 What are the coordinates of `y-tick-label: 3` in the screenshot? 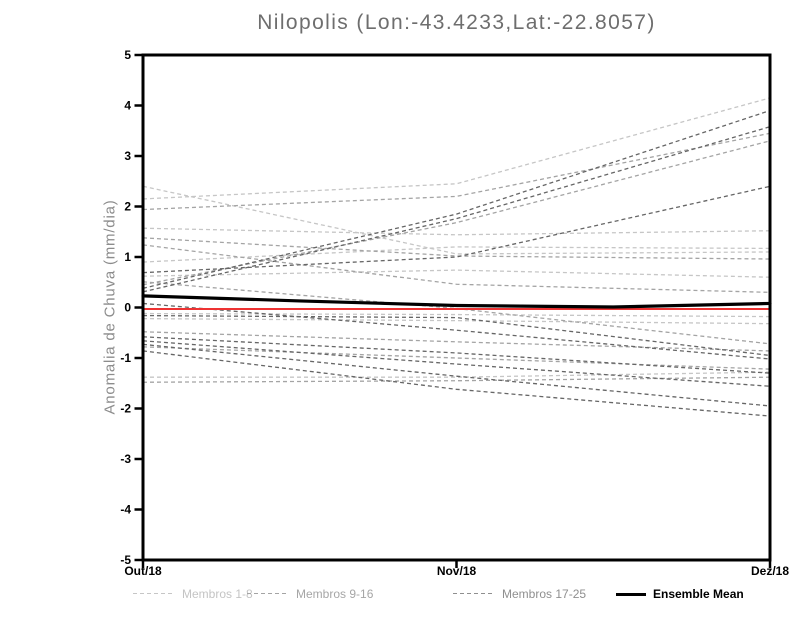 It's located at (127, 156).